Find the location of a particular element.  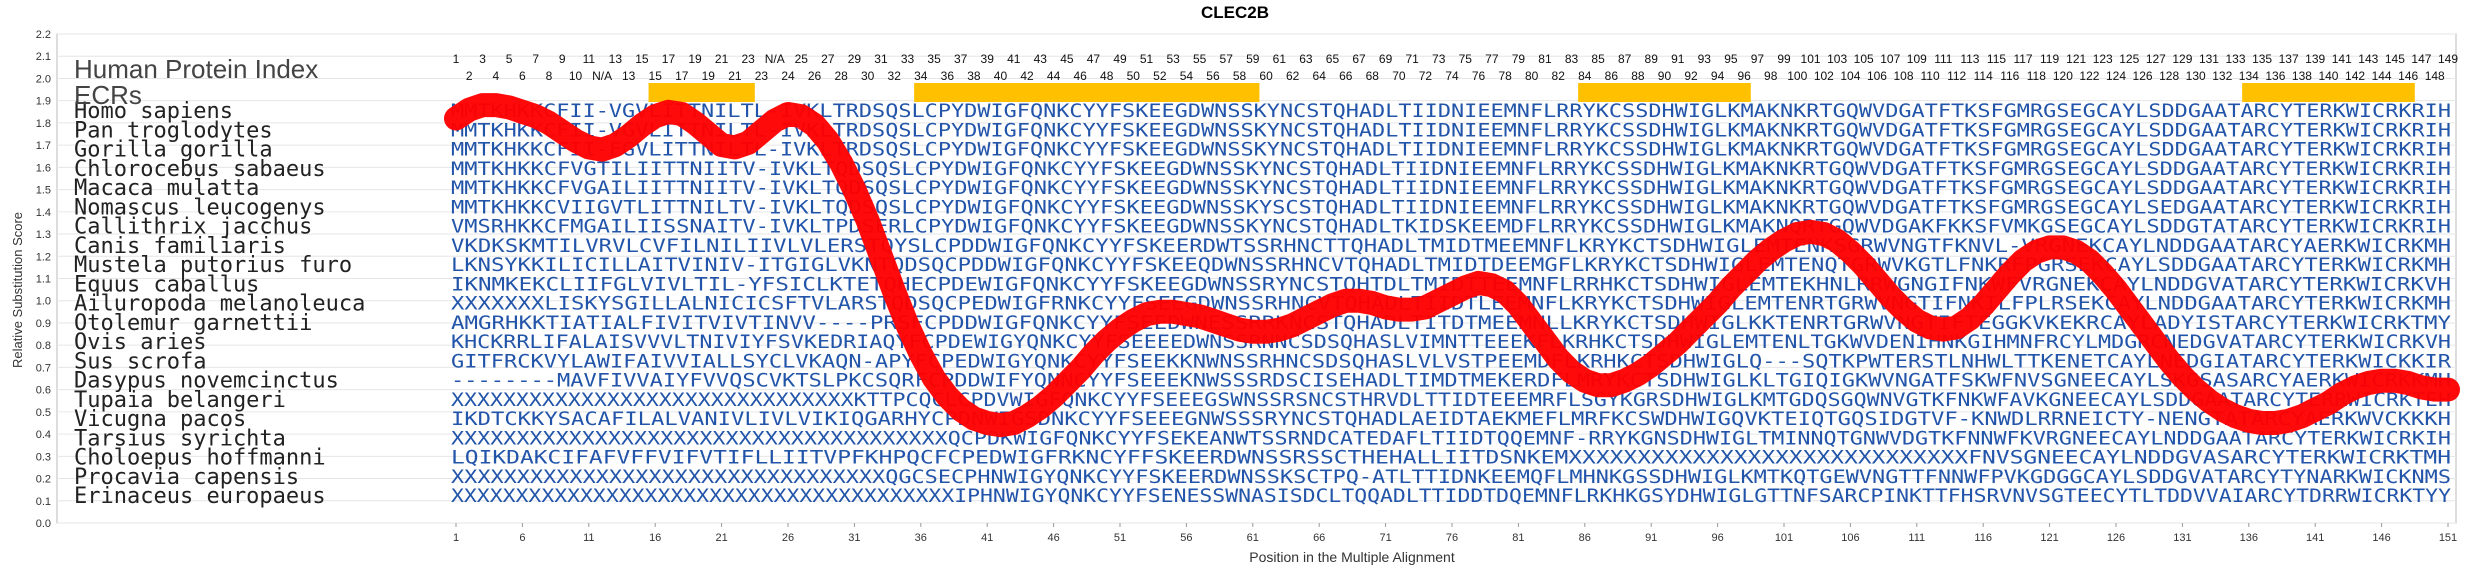

index-bottom-label: 24 is located at coordinates (788, 76).